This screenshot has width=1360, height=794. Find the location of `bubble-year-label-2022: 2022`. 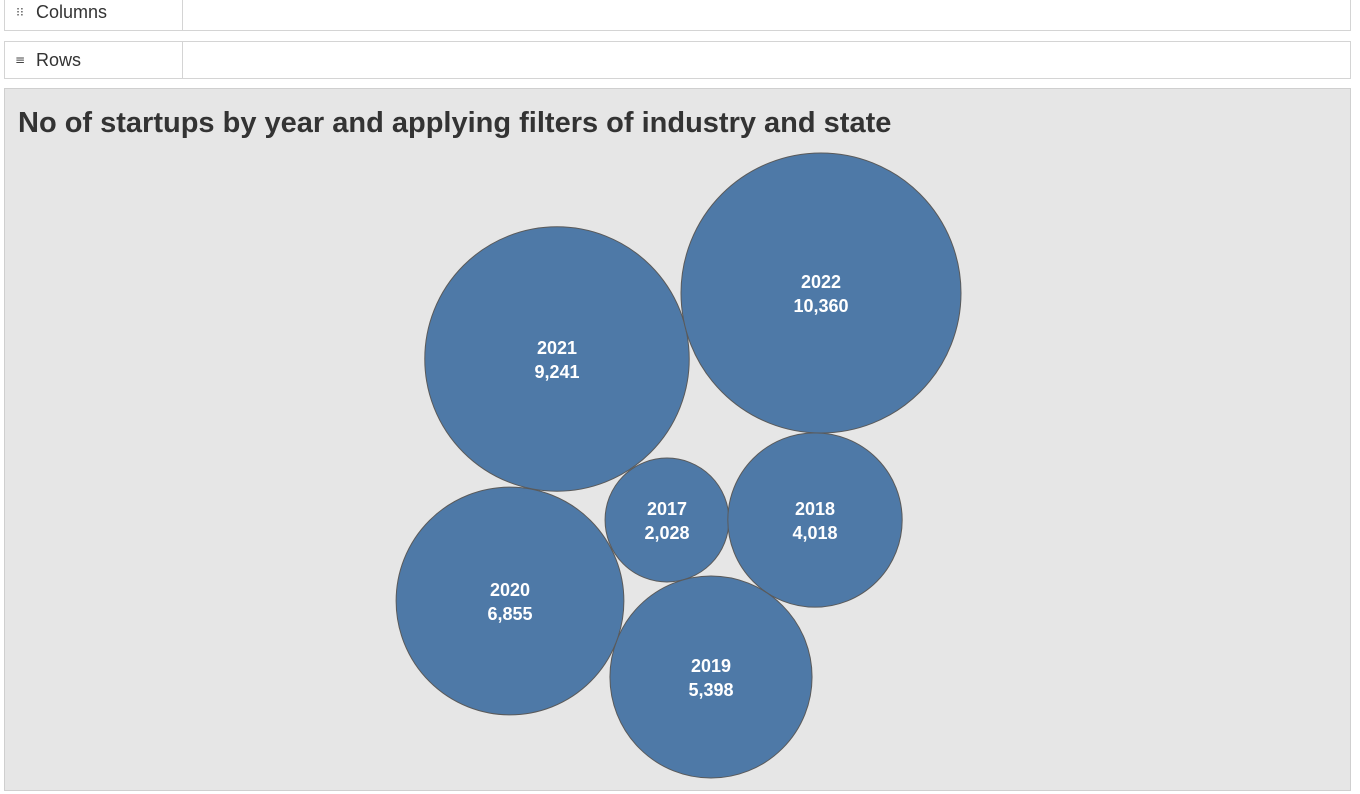

bubble-year-label-2022: 2022 is located at coordinates (821, 282).